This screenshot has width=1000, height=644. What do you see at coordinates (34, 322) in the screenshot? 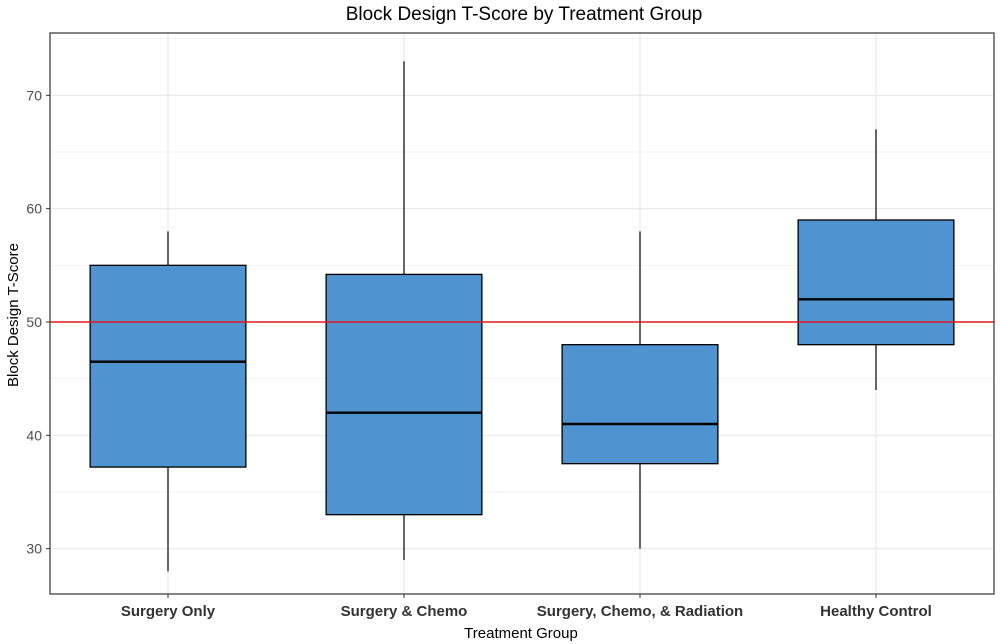
I see `y-tick-label: 50` at bounding box center [34, 322].